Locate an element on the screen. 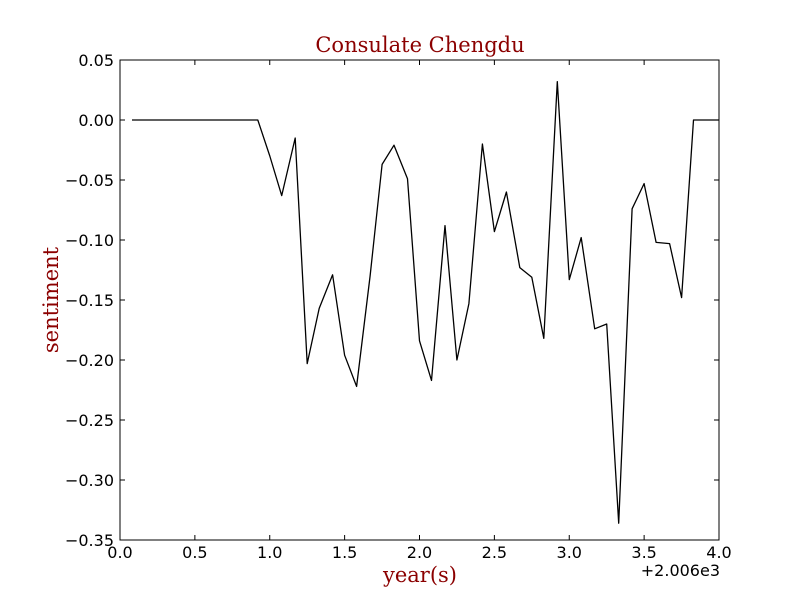 This screenshot has width=800, height=600. y-tick-label: −0.25 is located at coordinates (89, 420).